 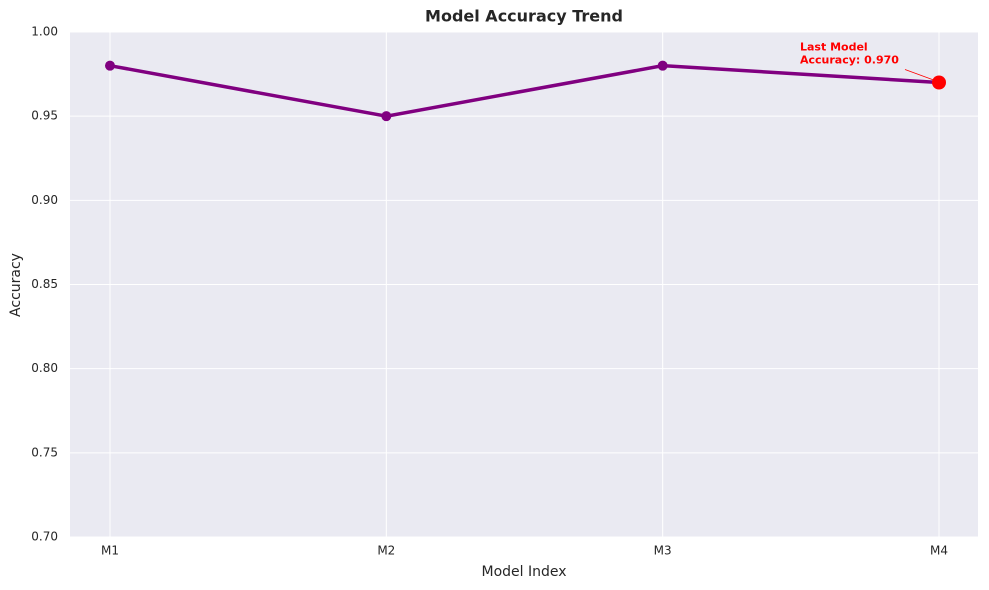 What do you see at coordinates (920, 75) in the screenshot?
I see `annotation-arrow` at bounding box center [920, 75].